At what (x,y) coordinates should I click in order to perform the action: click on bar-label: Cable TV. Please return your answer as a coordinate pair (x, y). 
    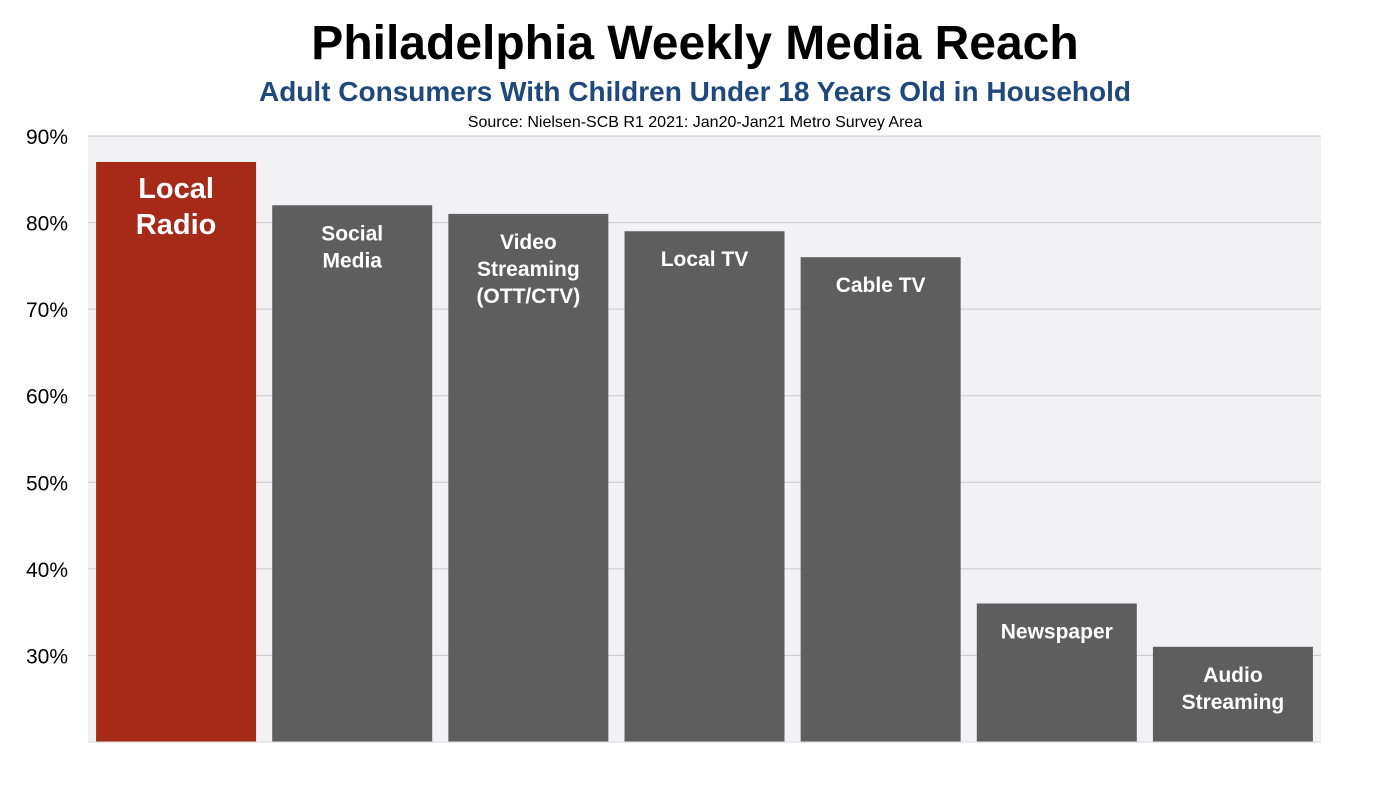
    Looking at the image, I should click on (881, 285).